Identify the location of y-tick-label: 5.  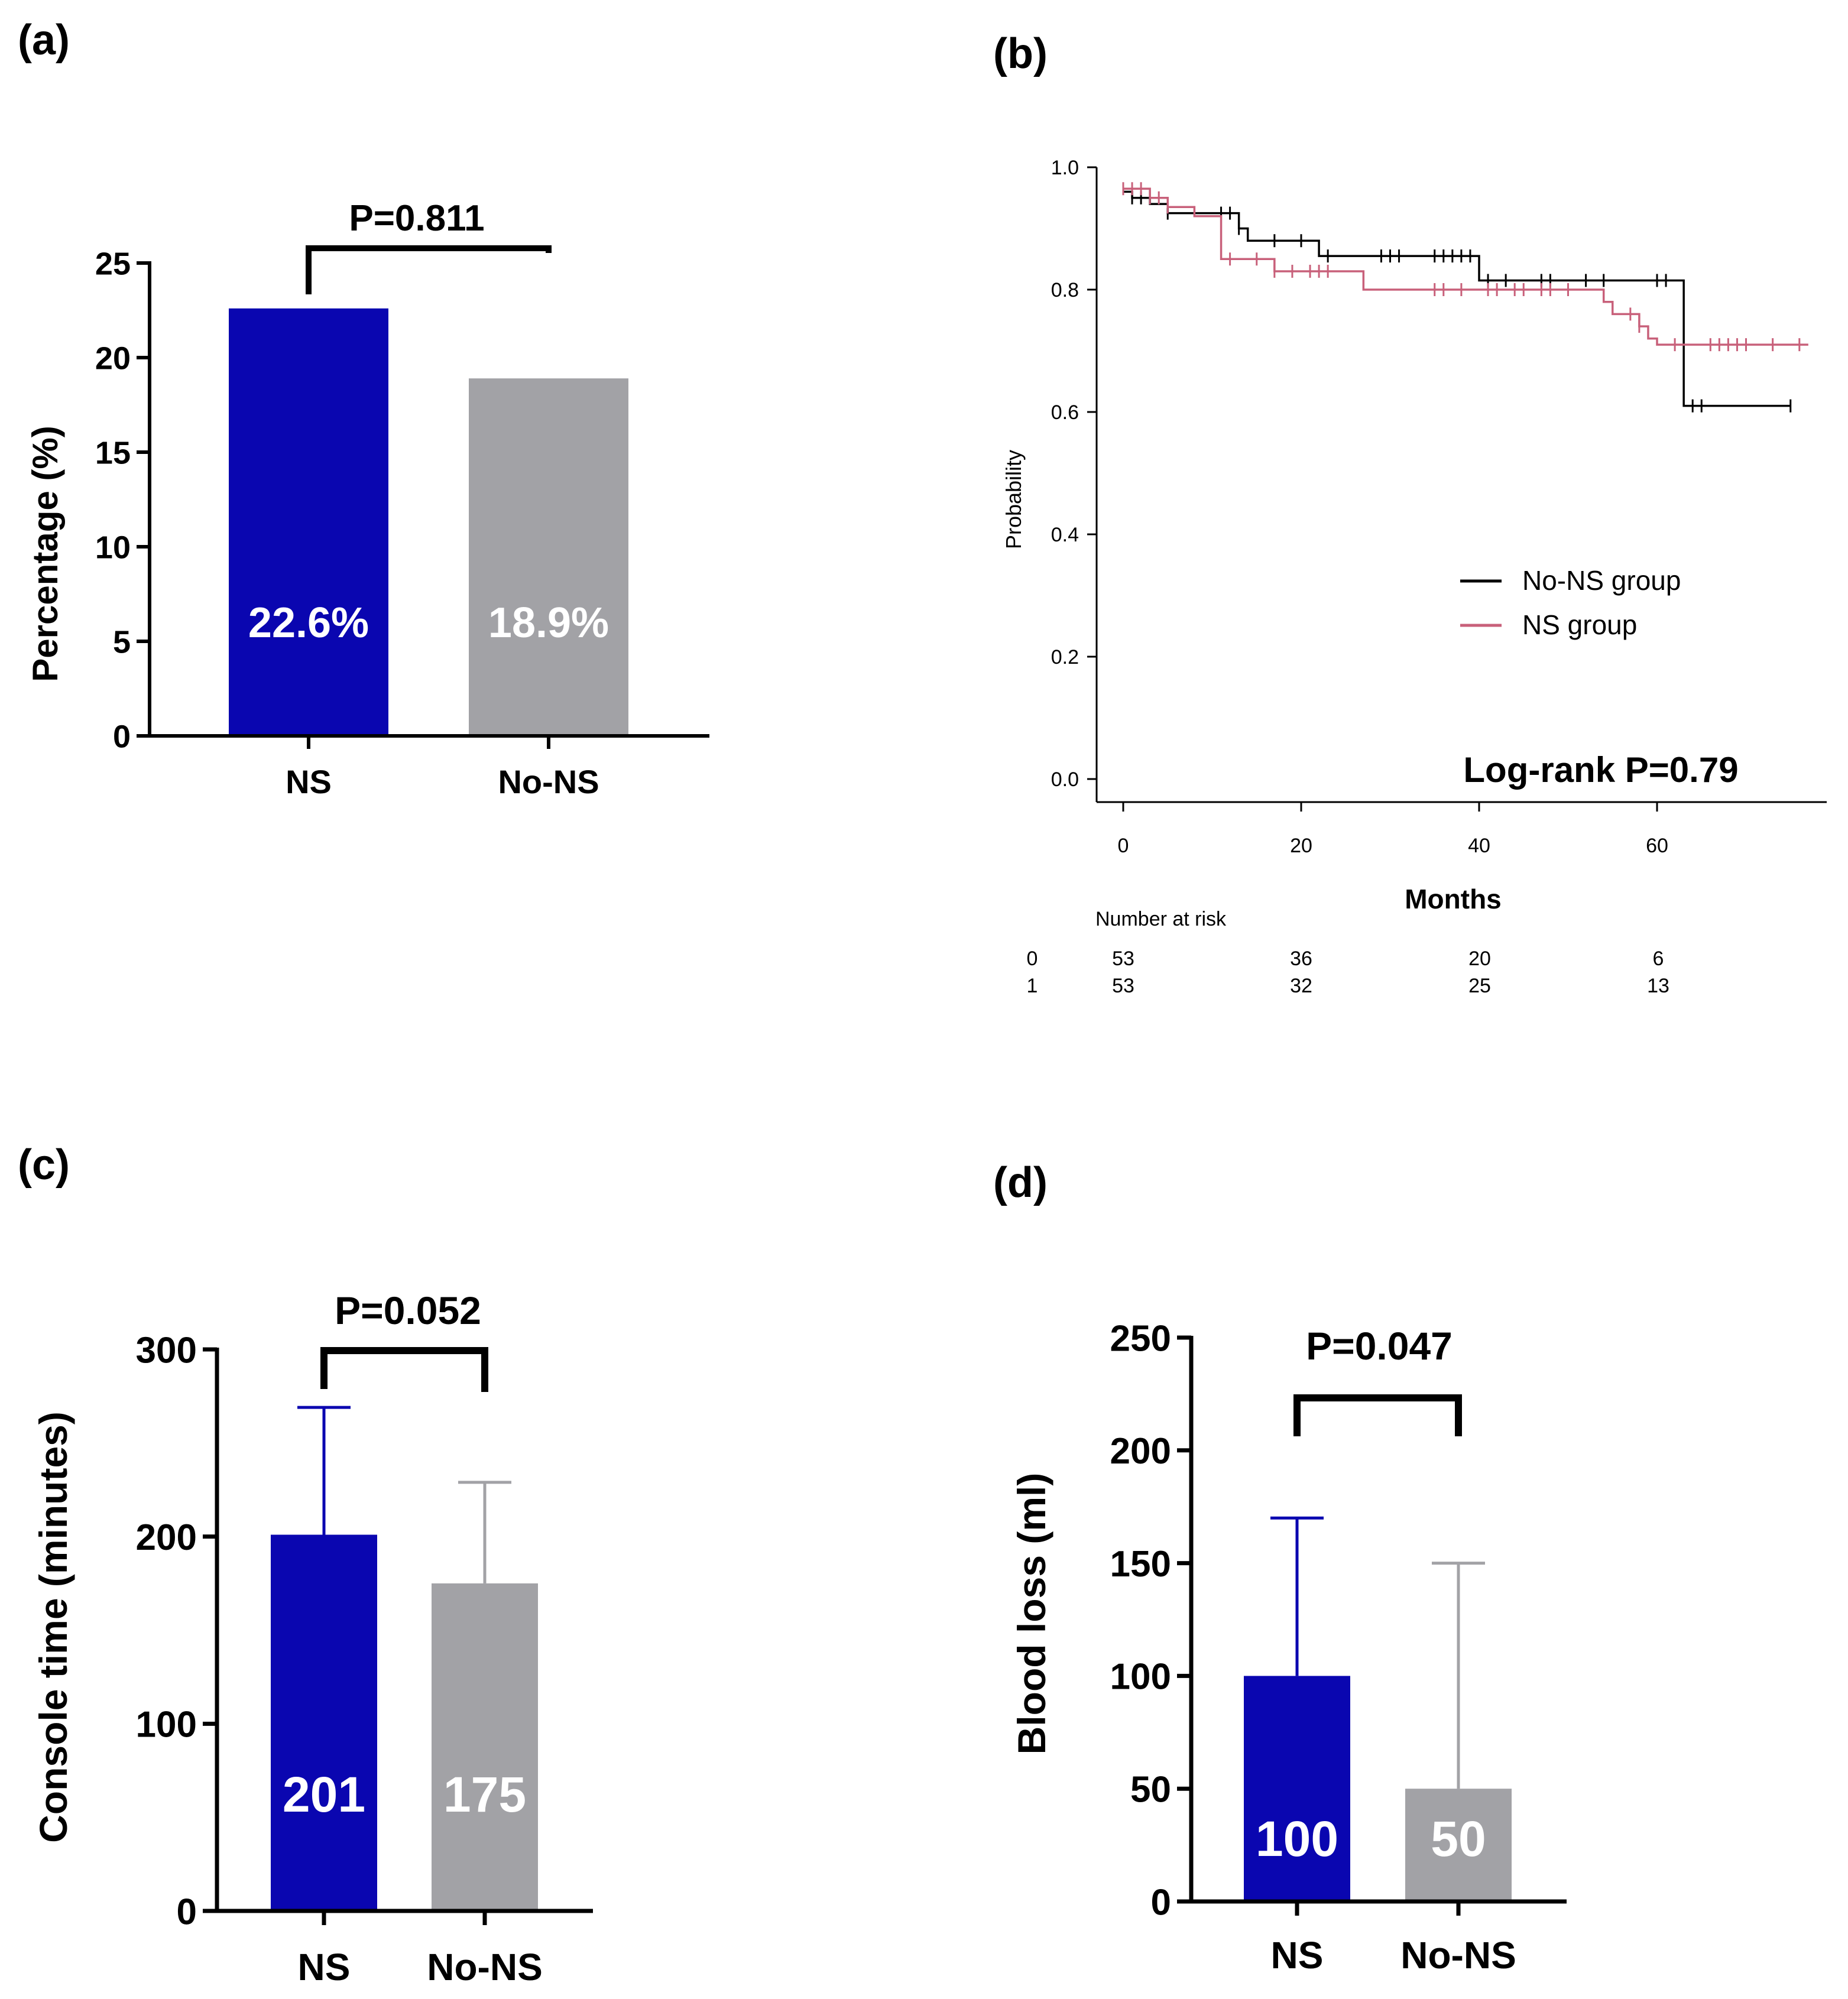
(122, 642).